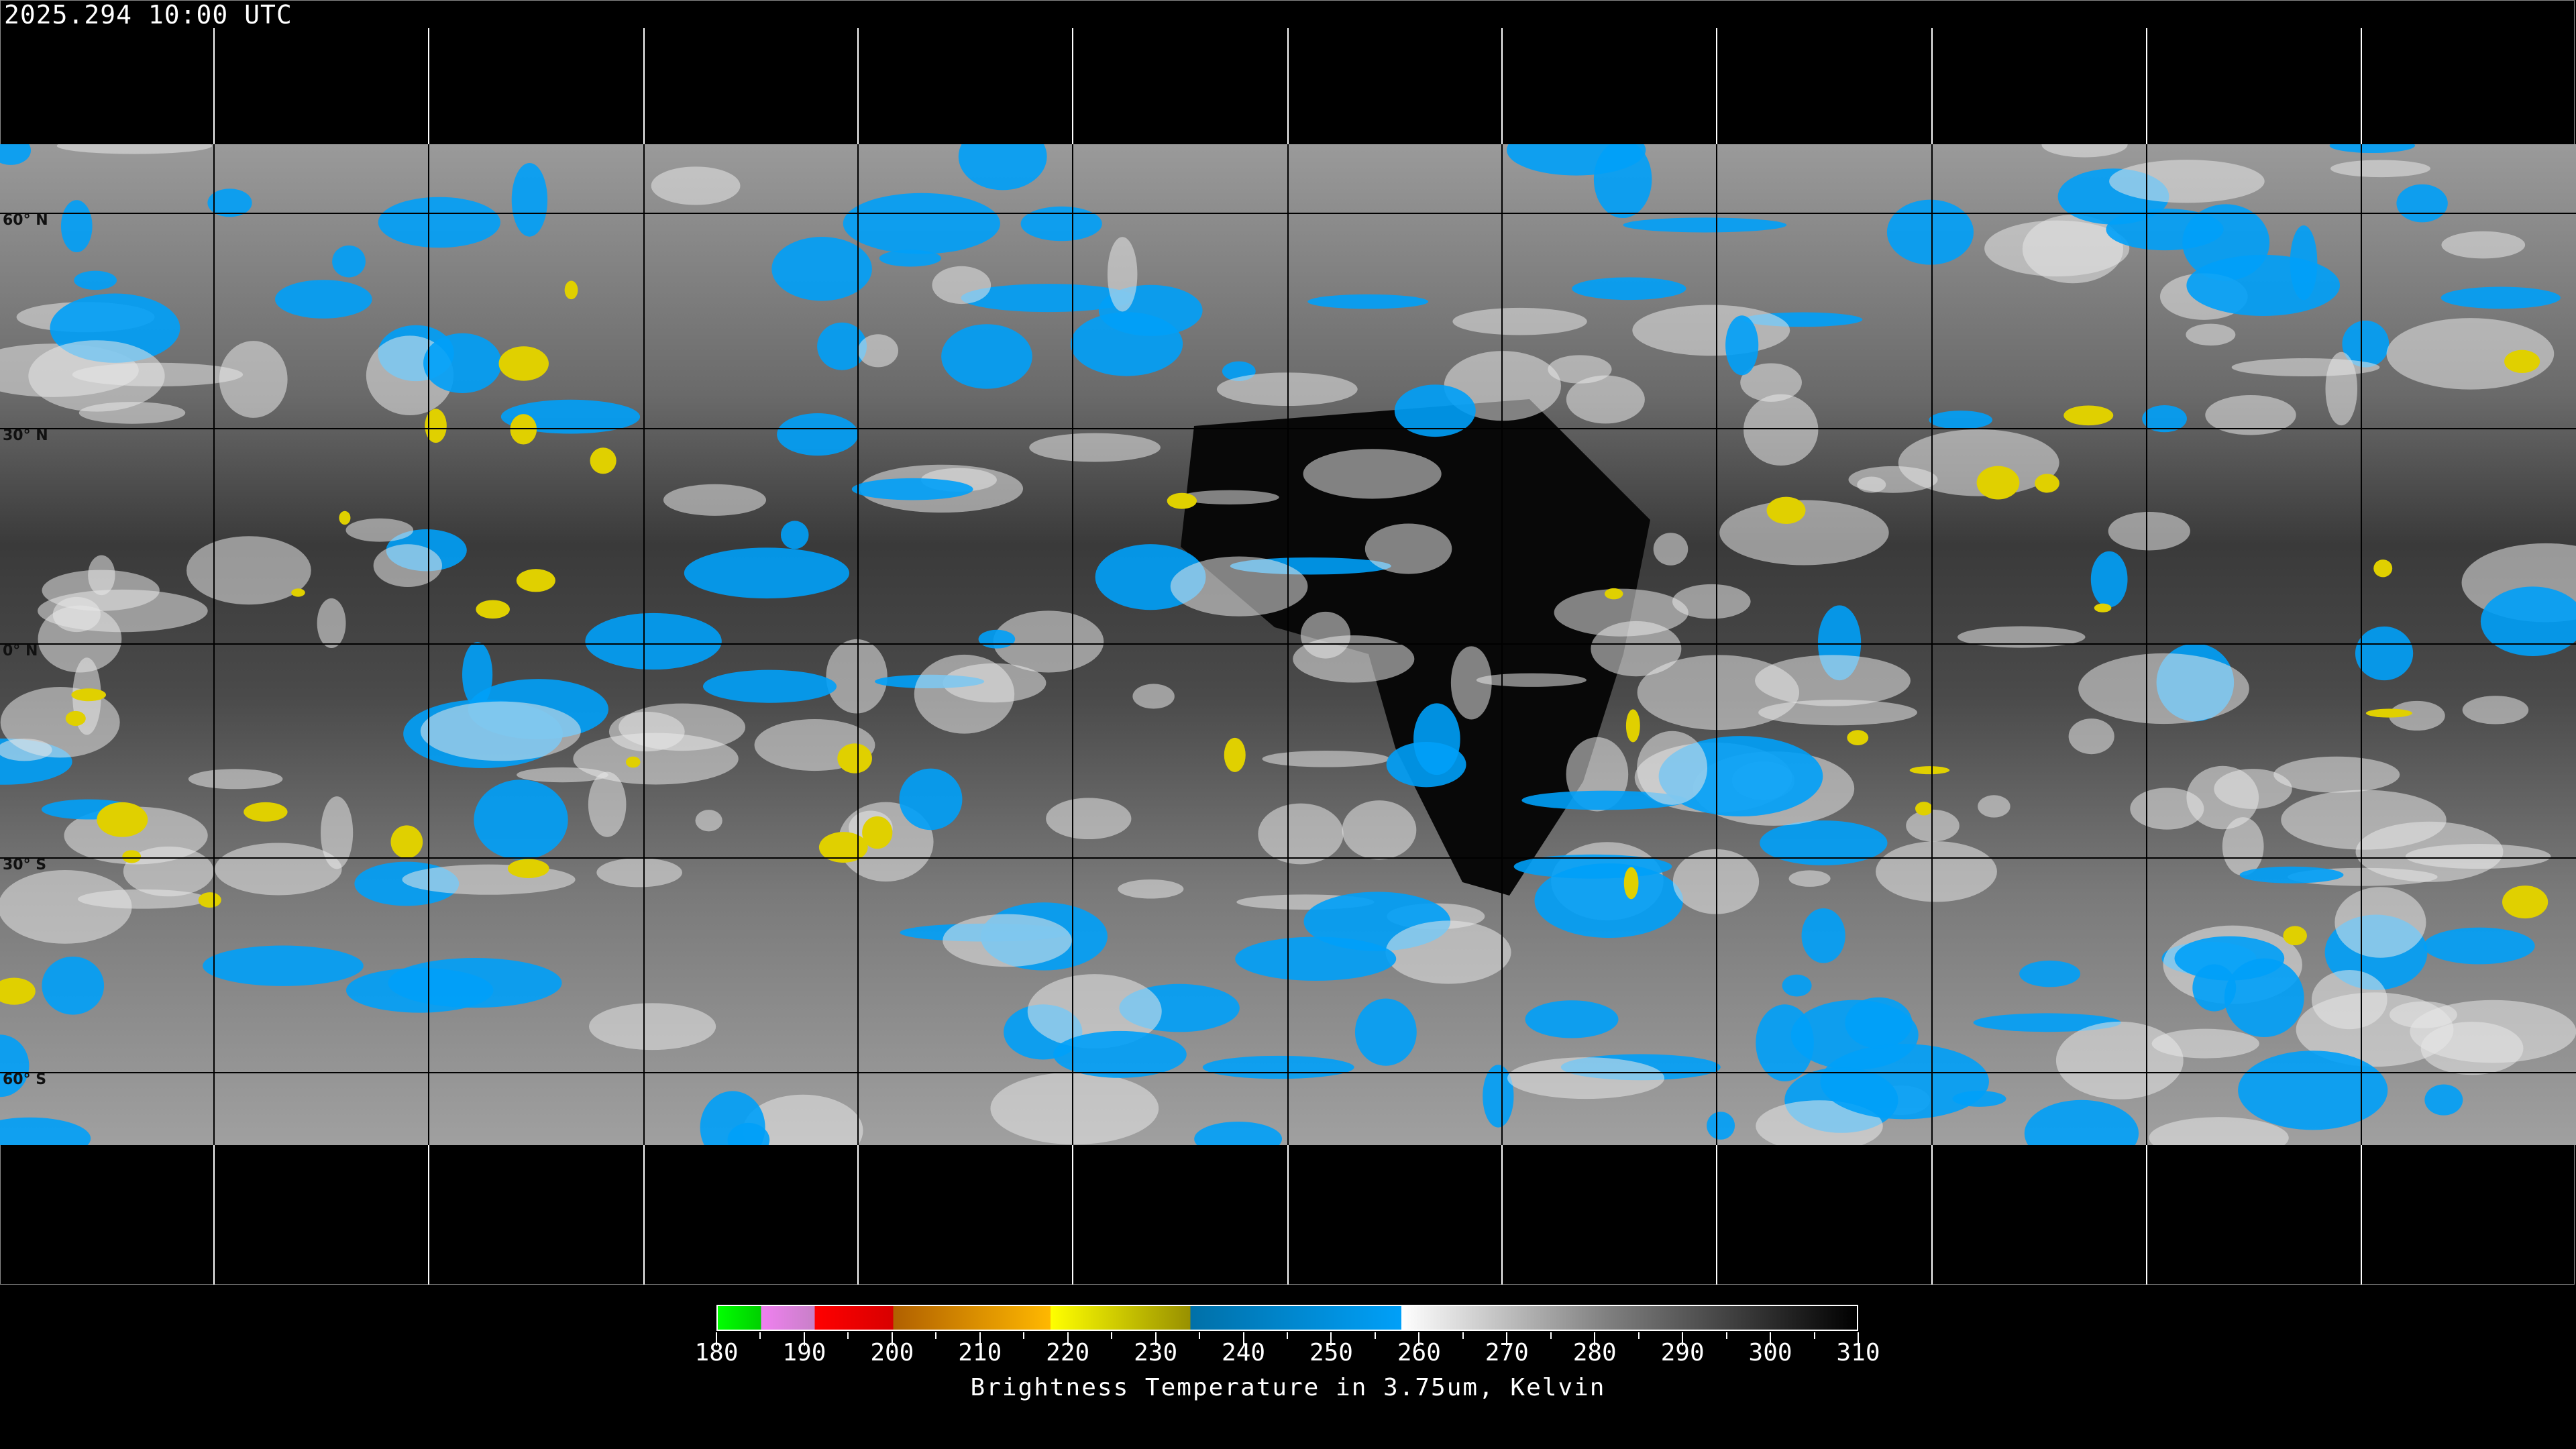 This screenshot has height=1449, width=2576. I want to click on colorbar-tick-label: 300, so click(1770, 1352).